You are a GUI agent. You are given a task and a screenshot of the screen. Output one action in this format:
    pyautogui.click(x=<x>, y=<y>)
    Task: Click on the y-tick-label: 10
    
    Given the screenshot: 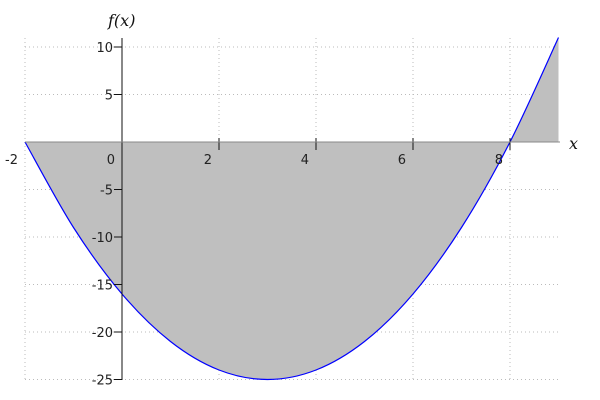 What is the action you would take?
    pyautogui.click(x=104, y=48)
    